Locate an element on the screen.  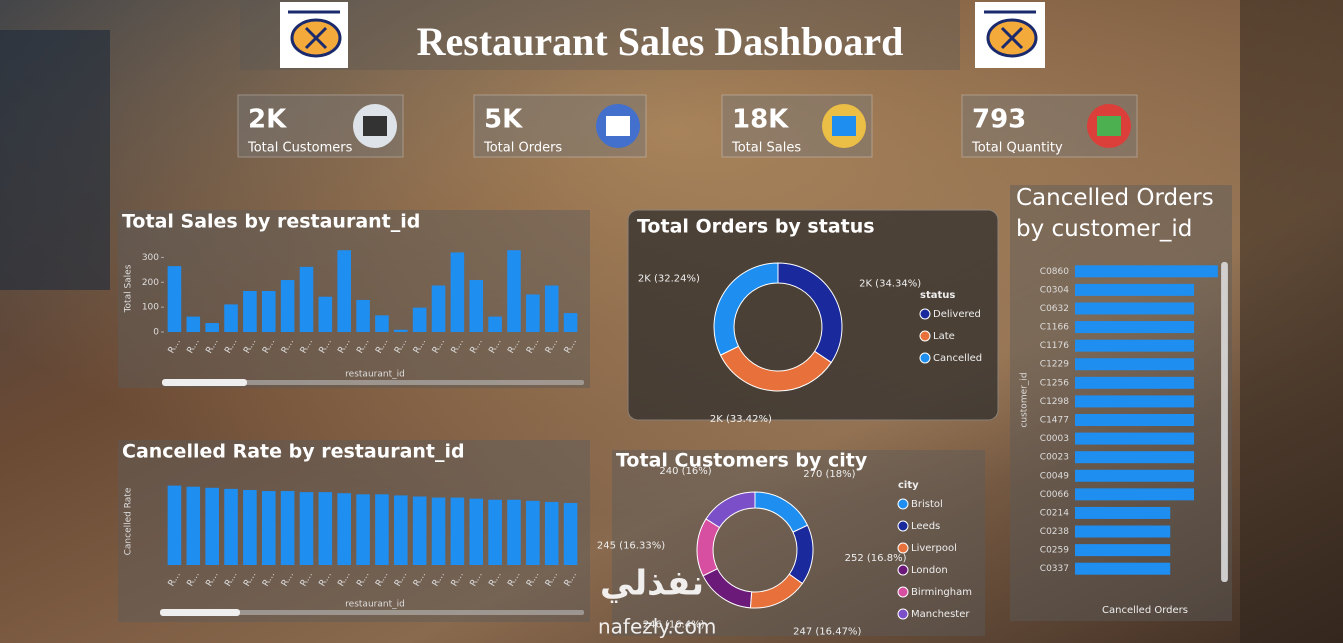
y-axis-title: Total Sales is located at coordinates (129, 288).